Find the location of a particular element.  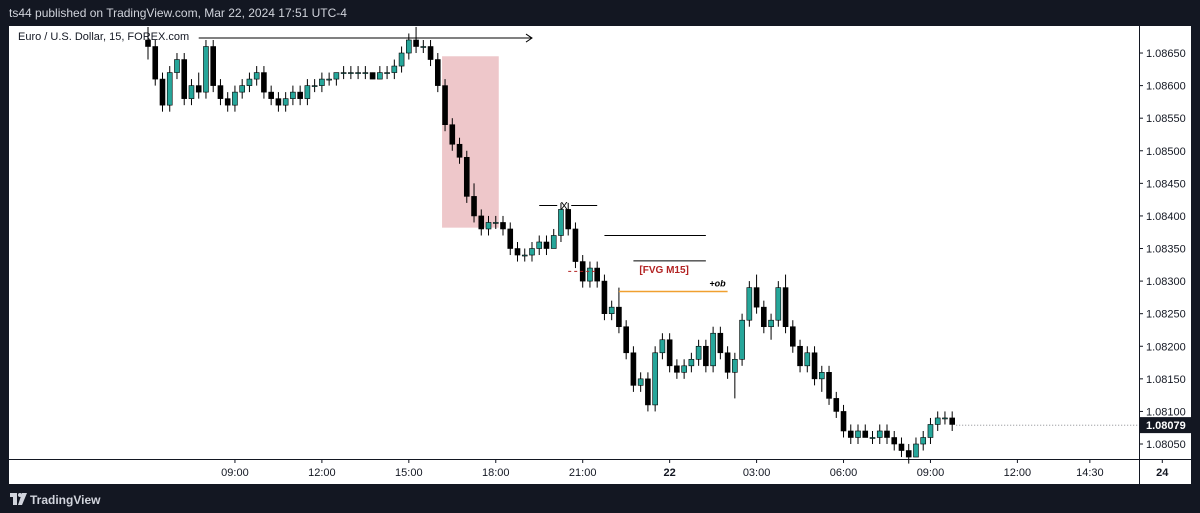

fvg-label: [FVG M15] is located at coordinates (663, 270).